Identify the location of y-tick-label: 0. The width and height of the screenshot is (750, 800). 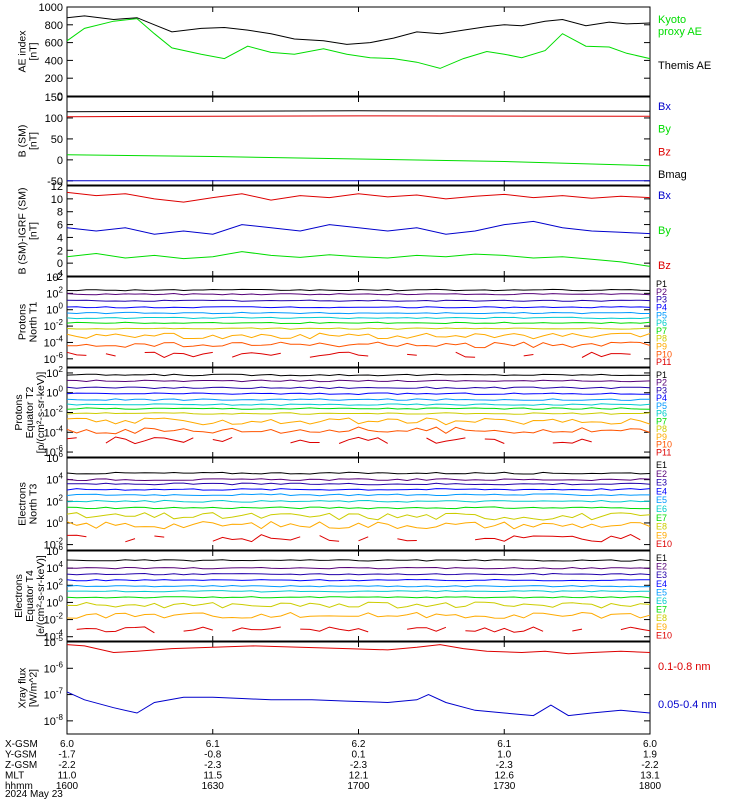
(60, 161).